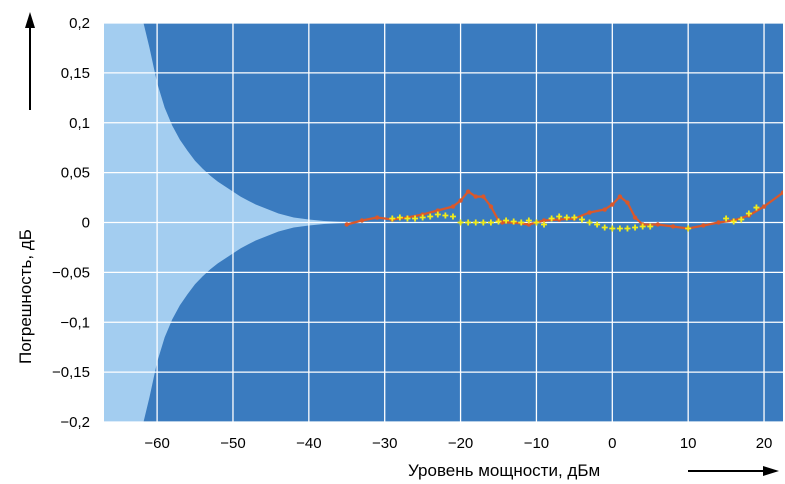  I want to click on y-tick-label: 0, so click(86, 223).